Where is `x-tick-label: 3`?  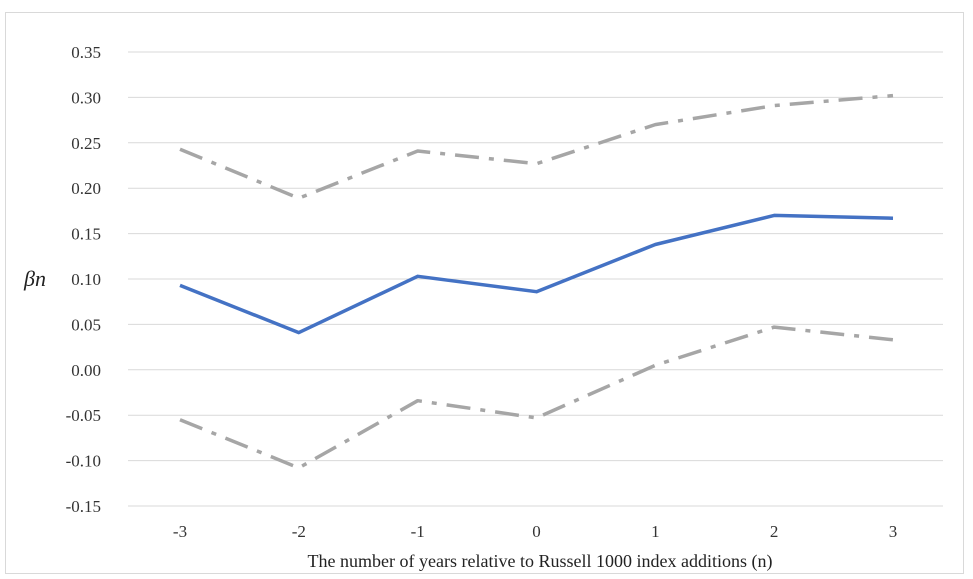 x-tick-label: 3 is located at coordinates (893, 531).